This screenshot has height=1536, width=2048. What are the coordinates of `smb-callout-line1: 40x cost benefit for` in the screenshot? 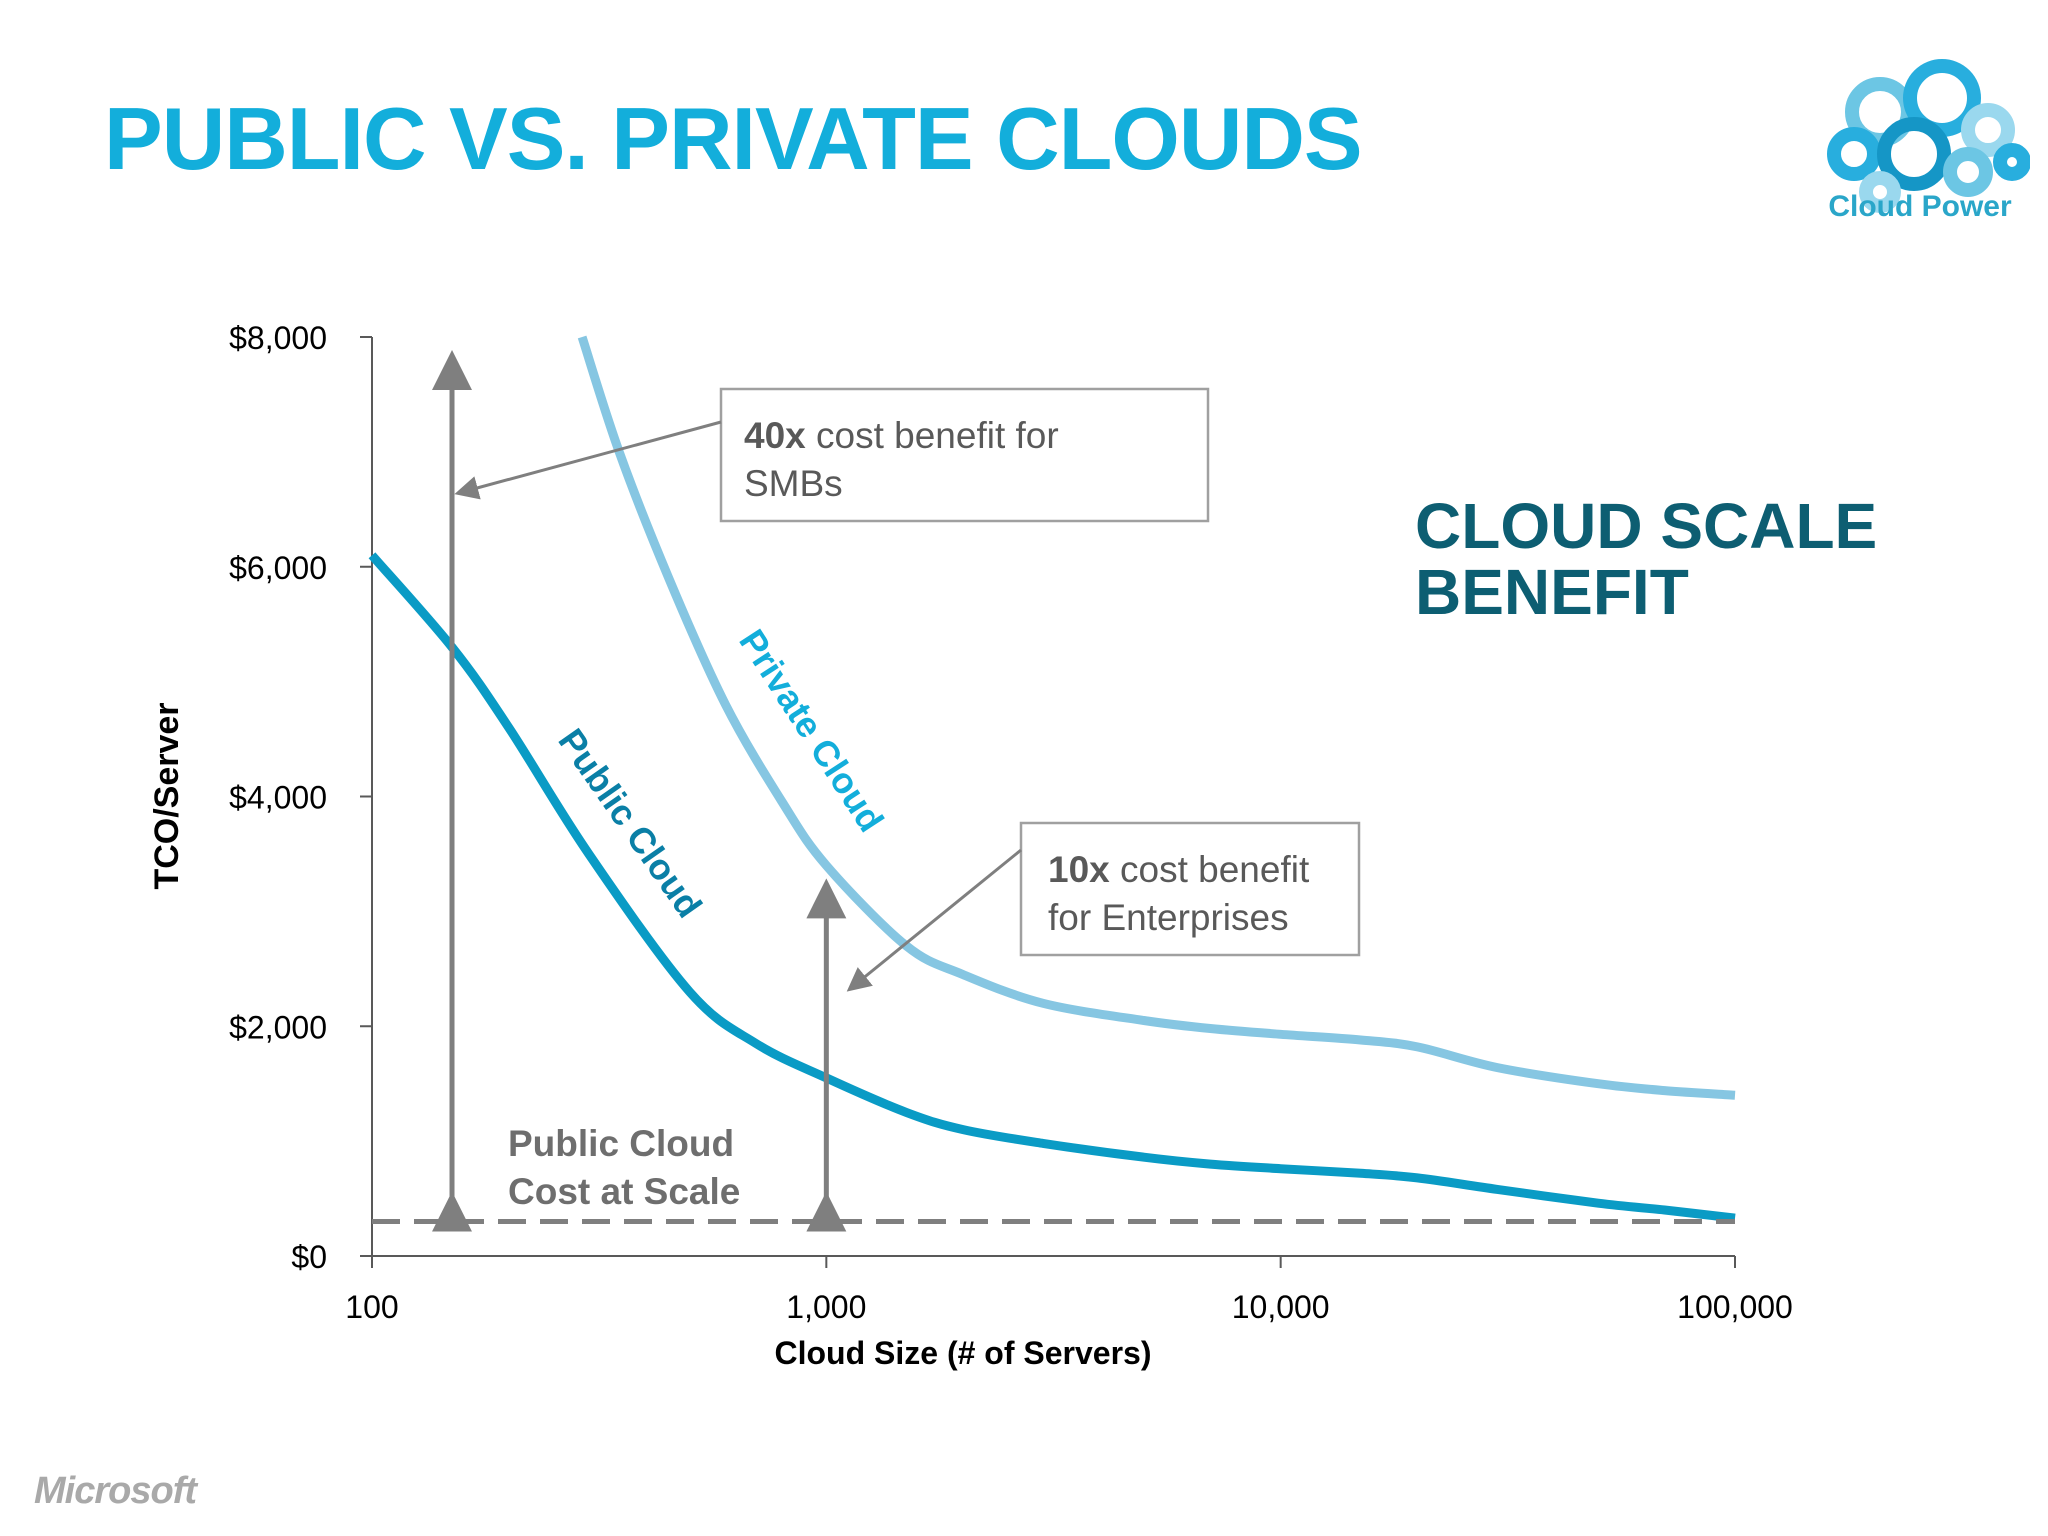 It's located at (901, 435).